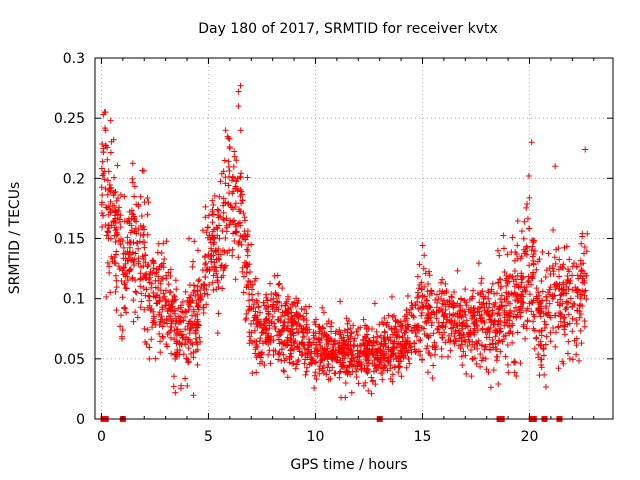 This screenshot has width=640, height=480. I want to click on x-tick-label: 5, so click(208, 437).